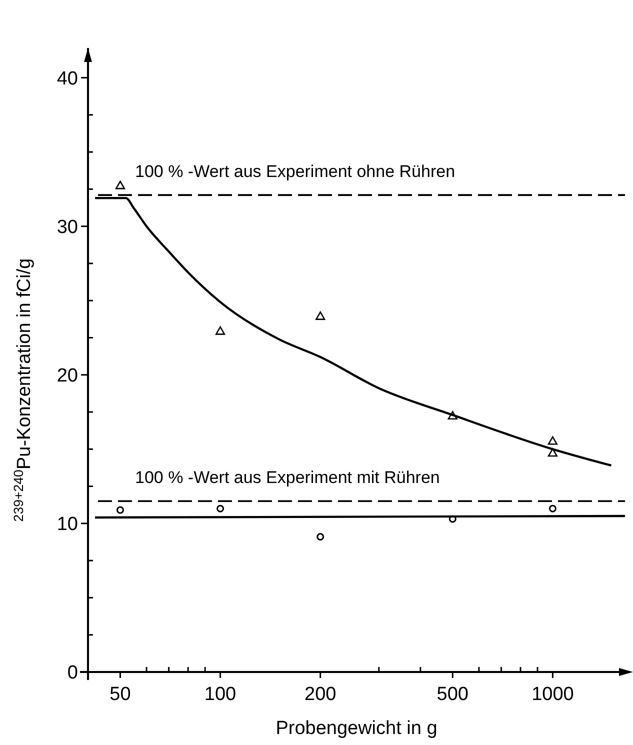 Image resolution: width=633 pixels, height=745 pixels. I want to click on ref-line-label: 100 % -Wert aus Experiment mit Rühren, so click(287, 478).